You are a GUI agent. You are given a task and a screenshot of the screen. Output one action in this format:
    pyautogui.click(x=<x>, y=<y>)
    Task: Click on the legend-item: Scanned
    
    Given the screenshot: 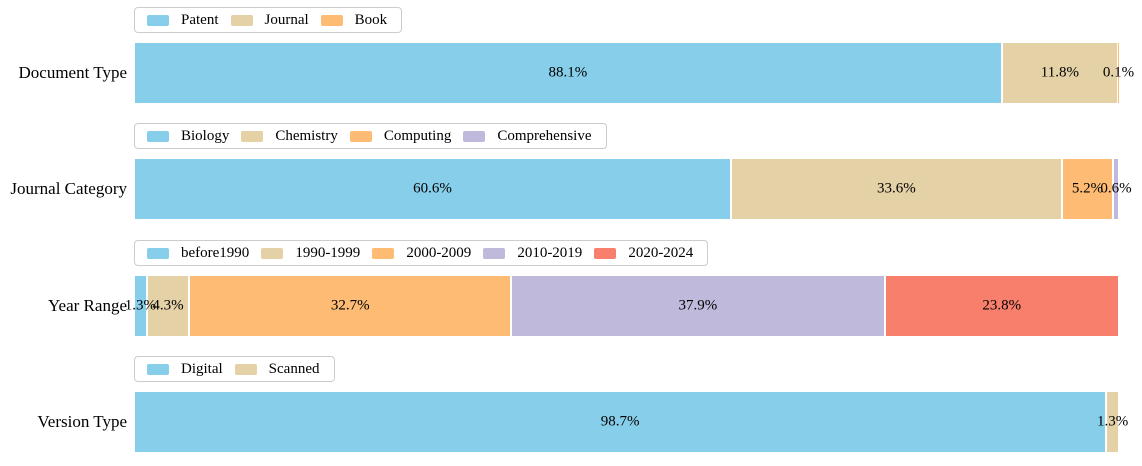 What is the action you would take?
    pyautogui.click(x=277, y=369)
    